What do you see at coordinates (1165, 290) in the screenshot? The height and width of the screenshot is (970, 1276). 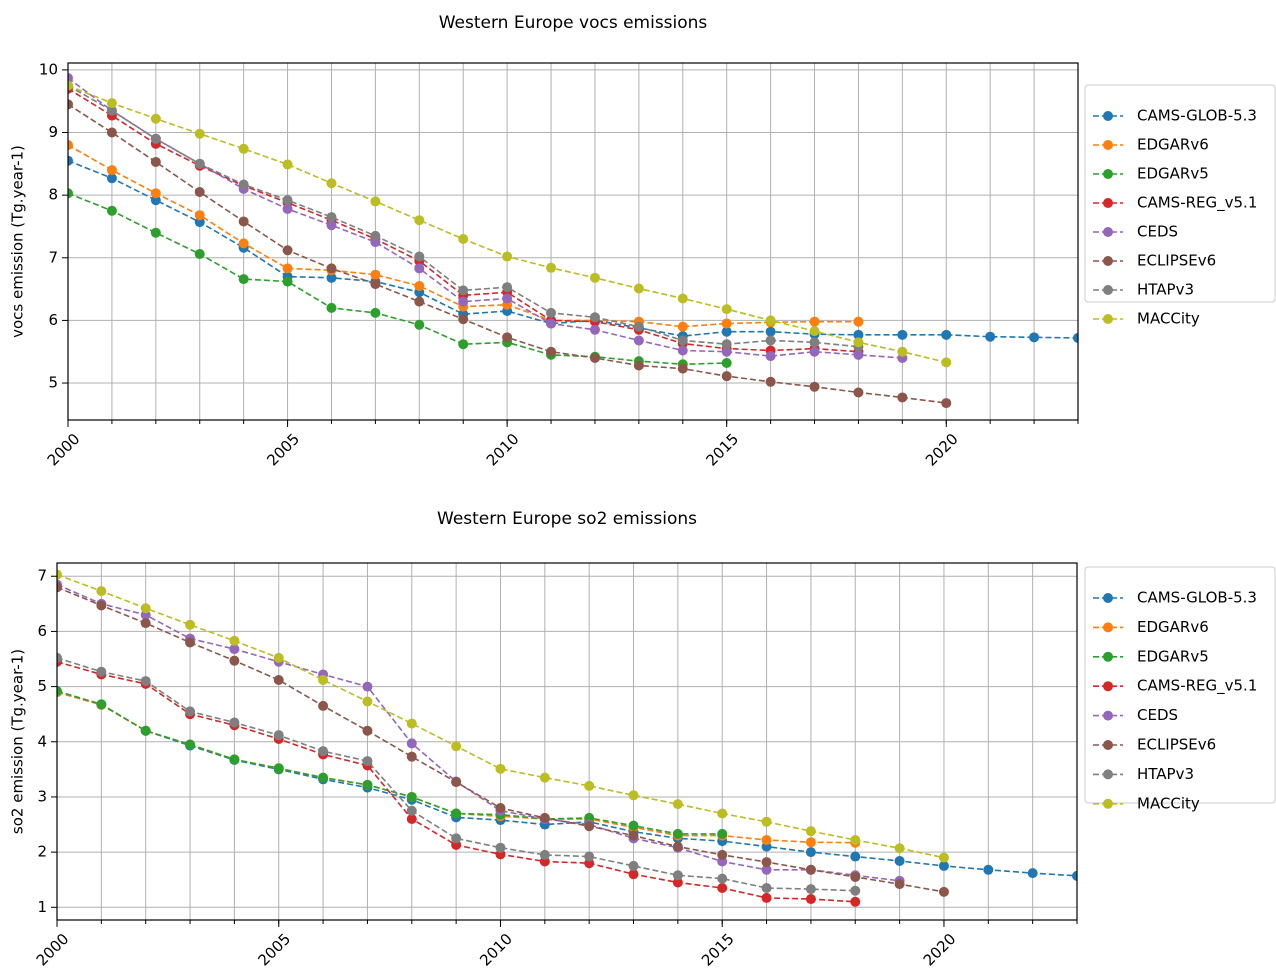 I see `legend-label: HTAPv3` at bounding box center [1165, 290].